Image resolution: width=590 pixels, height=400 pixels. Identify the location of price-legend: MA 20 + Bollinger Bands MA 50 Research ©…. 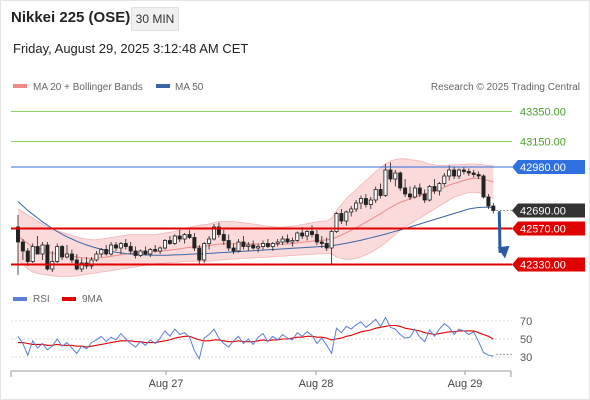
(296, 87).